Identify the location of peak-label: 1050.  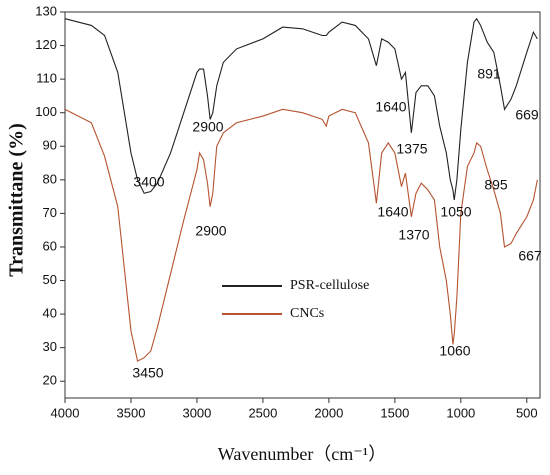
(455, 212).